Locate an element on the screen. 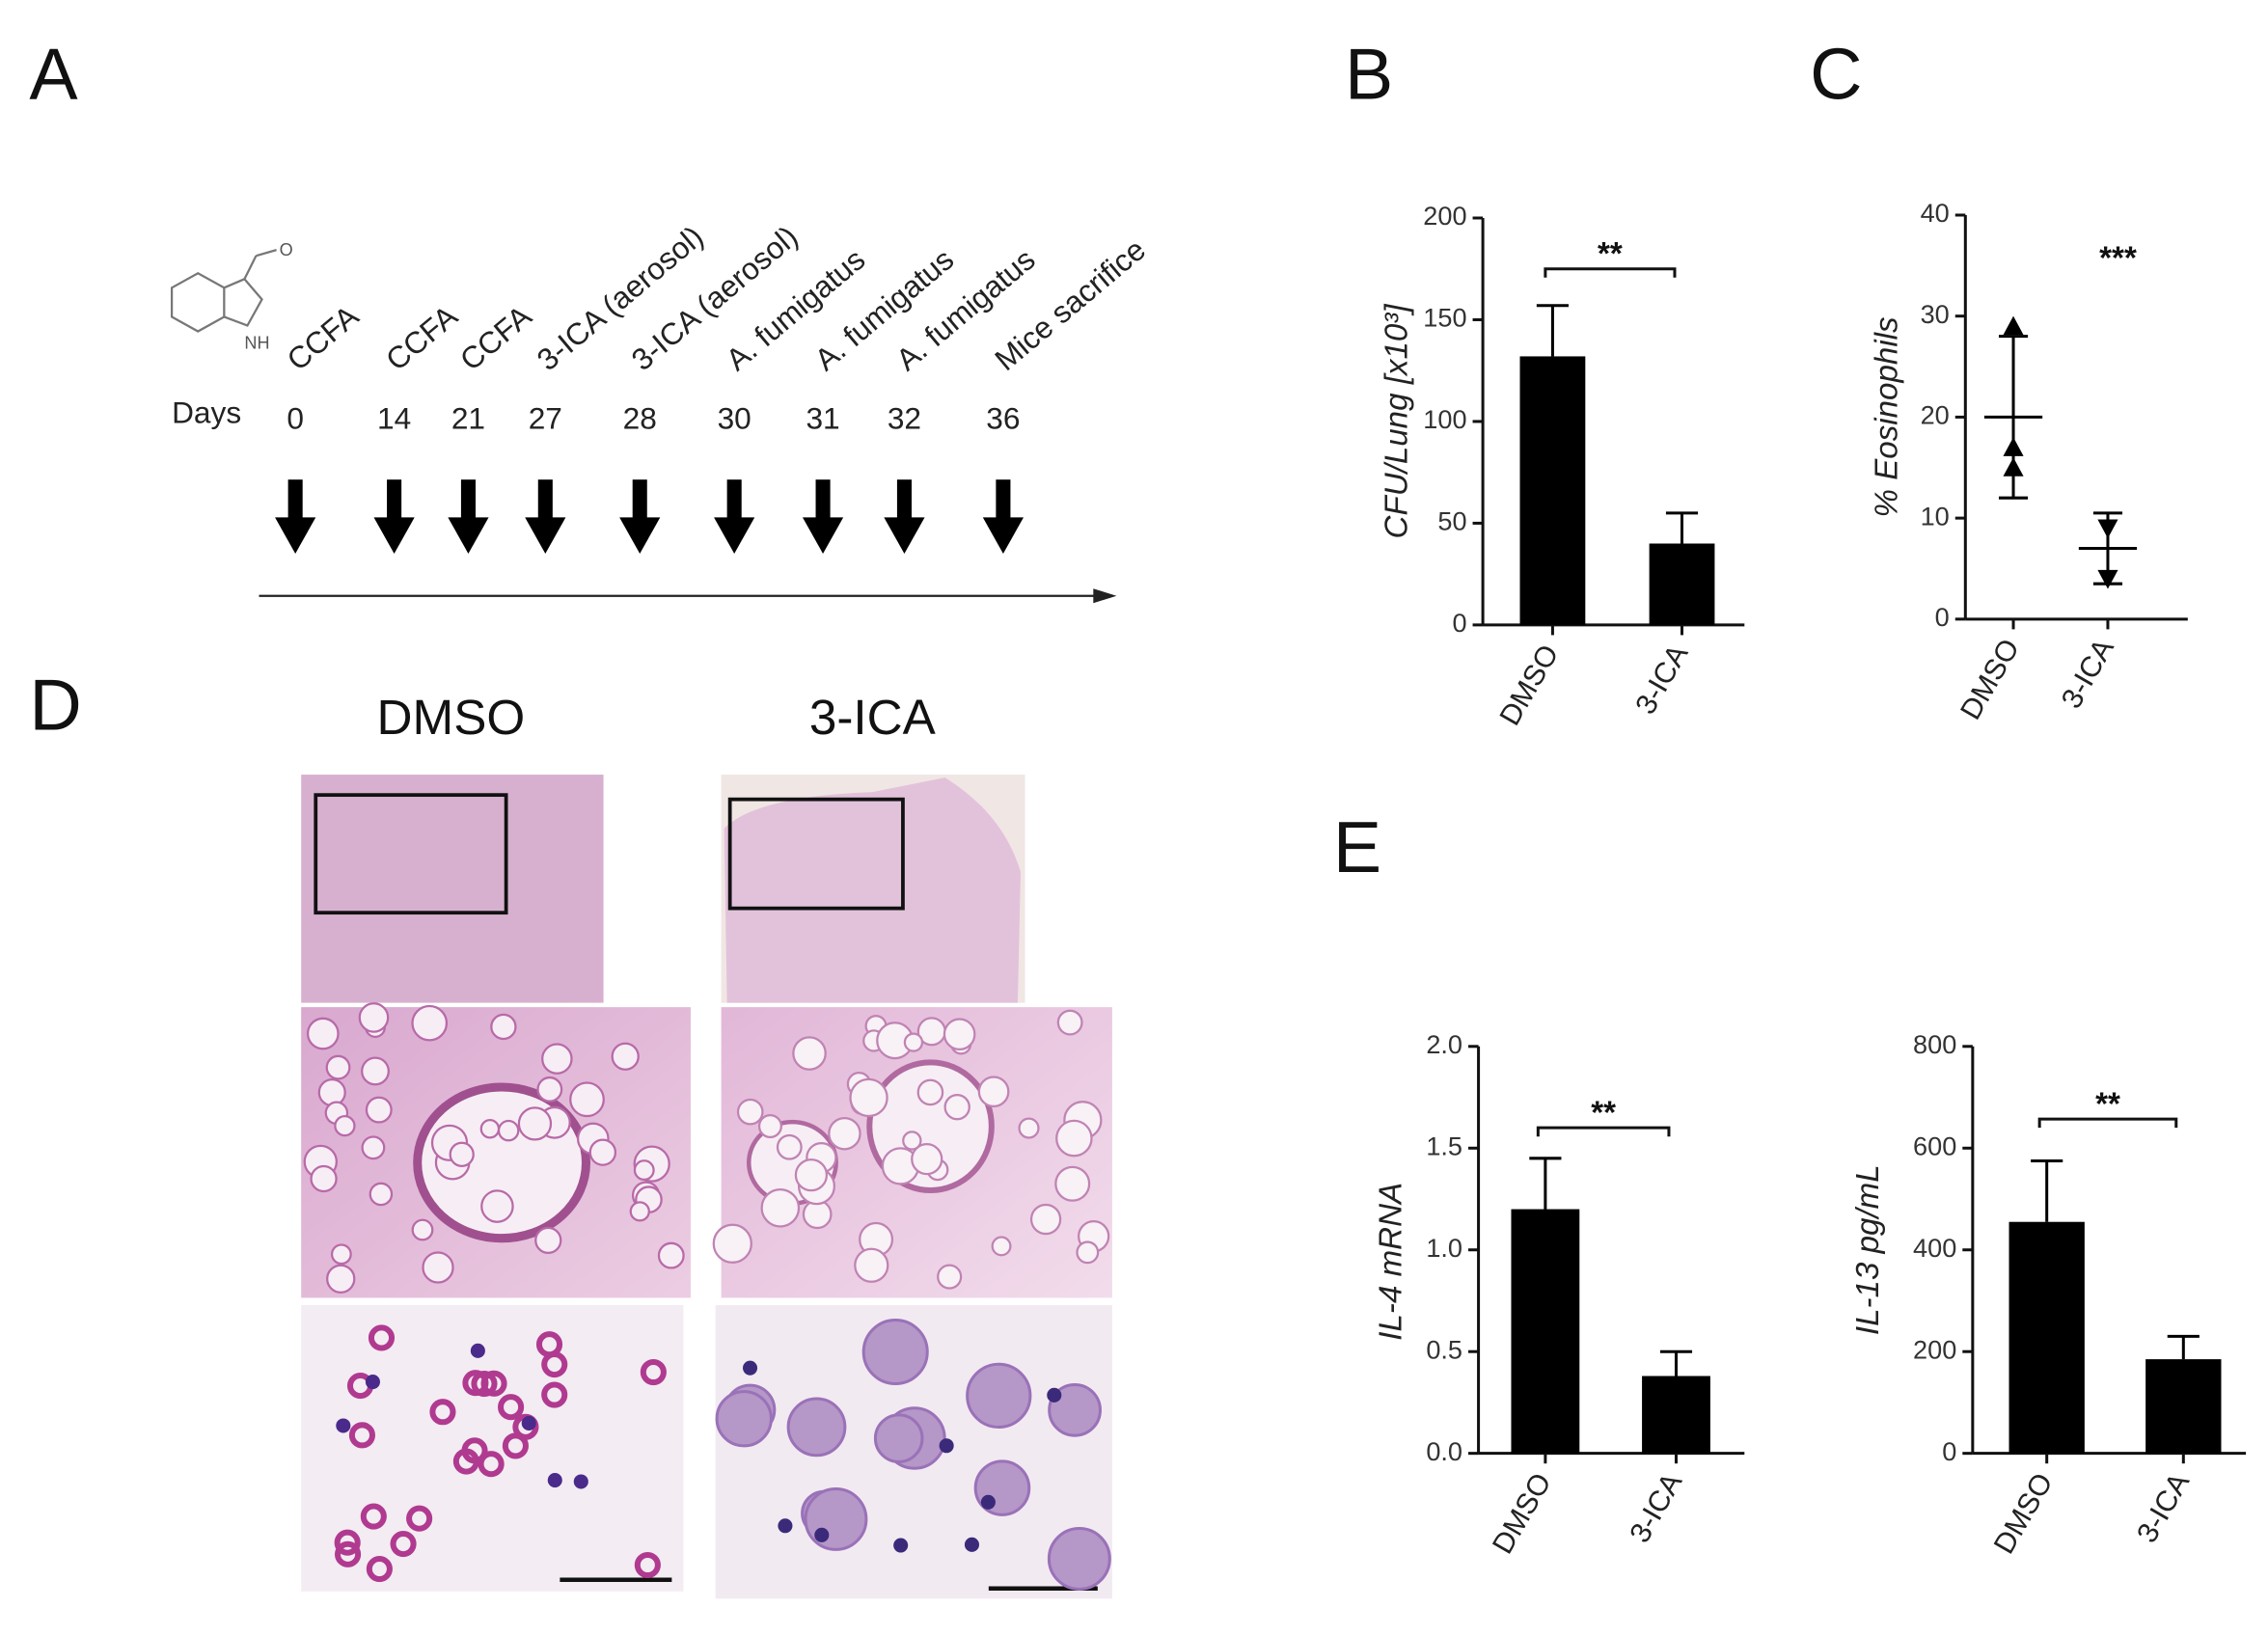  column-title: DMSO is located at coordinates (451, 717).